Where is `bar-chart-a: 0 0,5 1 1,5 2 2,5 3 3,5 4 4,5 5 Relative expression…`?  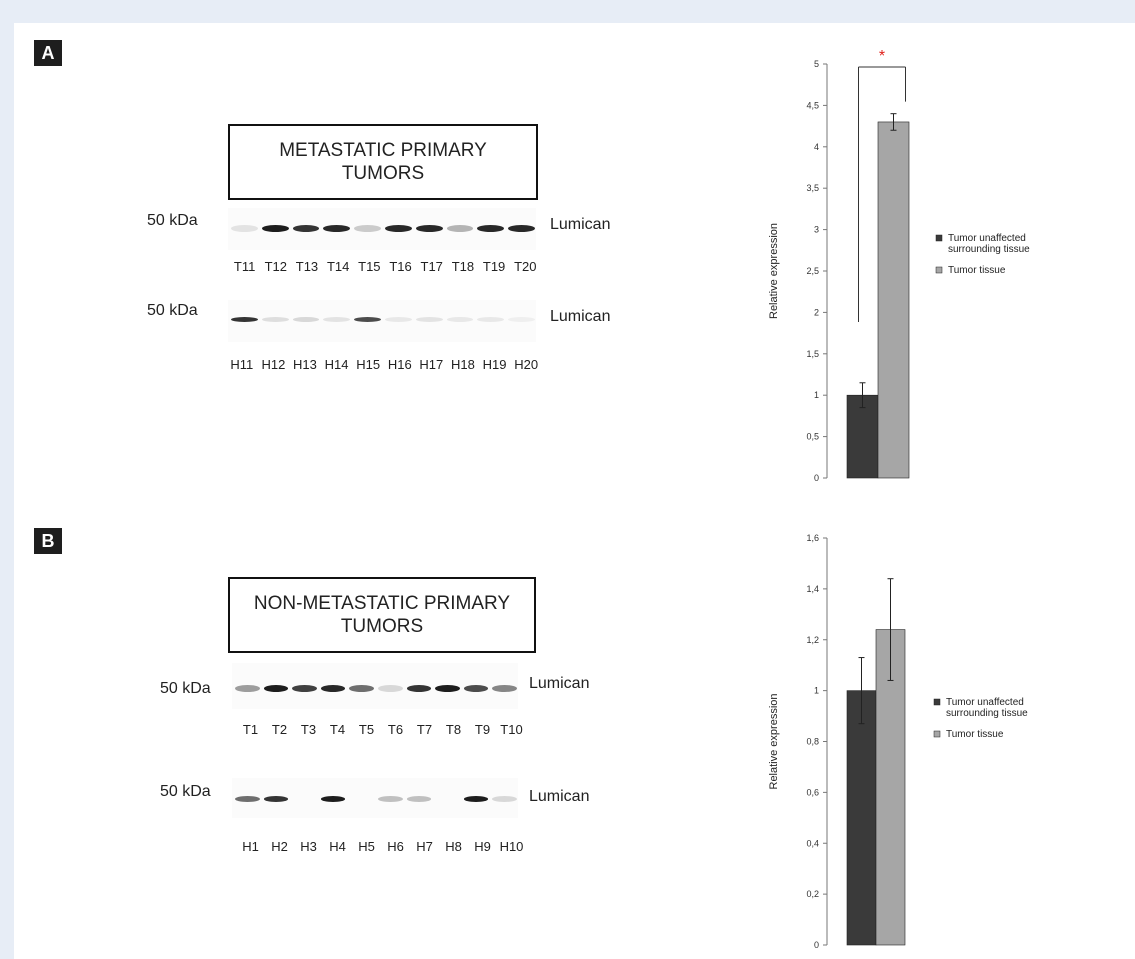
bar-chart-a: 0 0,5 1 1,5 2 2,5 3 3,5 4 4,5 5 Relative expression… is located at coordinates (899, 265).